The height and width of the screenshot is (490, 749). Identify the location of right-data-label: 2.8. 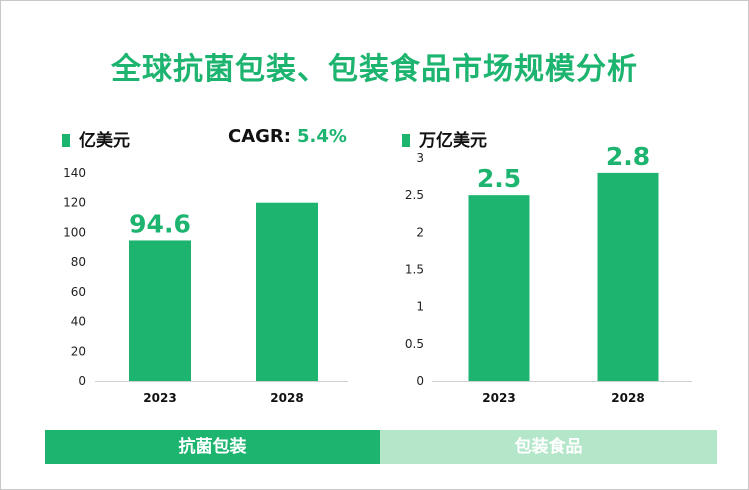
(628, 156).